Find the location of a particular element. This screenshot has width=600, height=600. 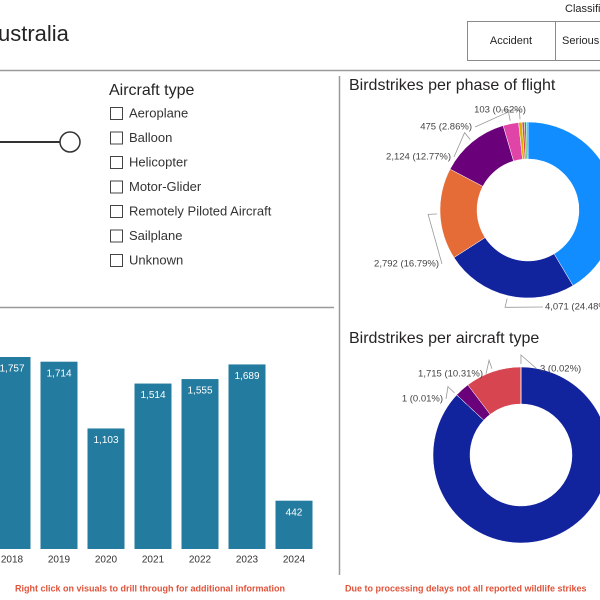

x-tick-label: 2021 is located at coordinates (153, 560).